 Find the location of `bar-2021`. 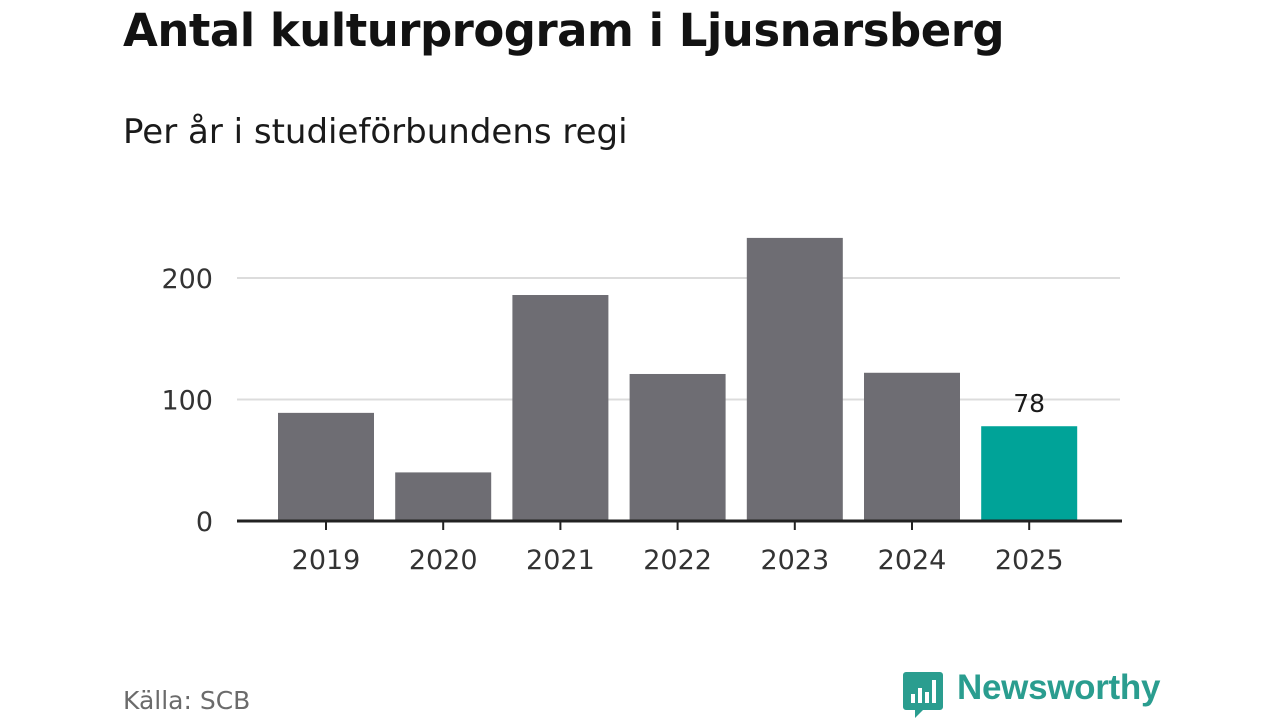

bar-2021 is located at coordinates (560, 408).